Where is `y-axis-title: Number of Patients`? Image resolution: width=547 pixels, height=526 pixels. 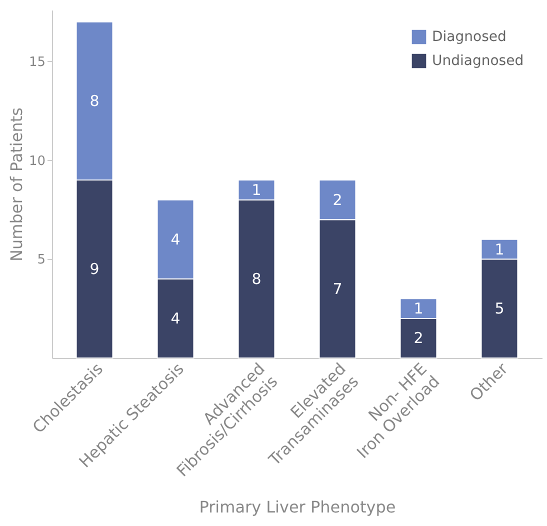 y-axis-title: Number of Patients is located at coordinates (16, 185).